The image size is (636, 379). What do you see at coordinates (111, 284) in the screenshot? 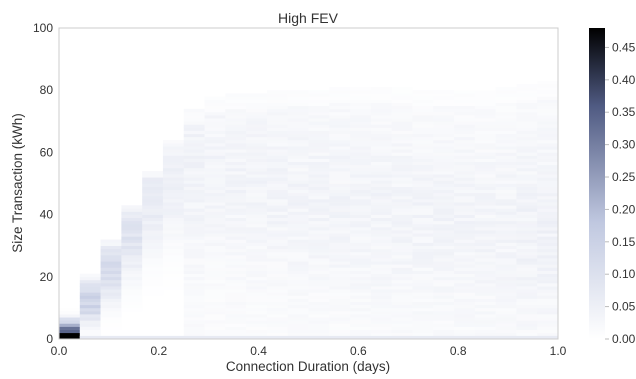
I see `heatmap-column` at bounding box center [111, 284].